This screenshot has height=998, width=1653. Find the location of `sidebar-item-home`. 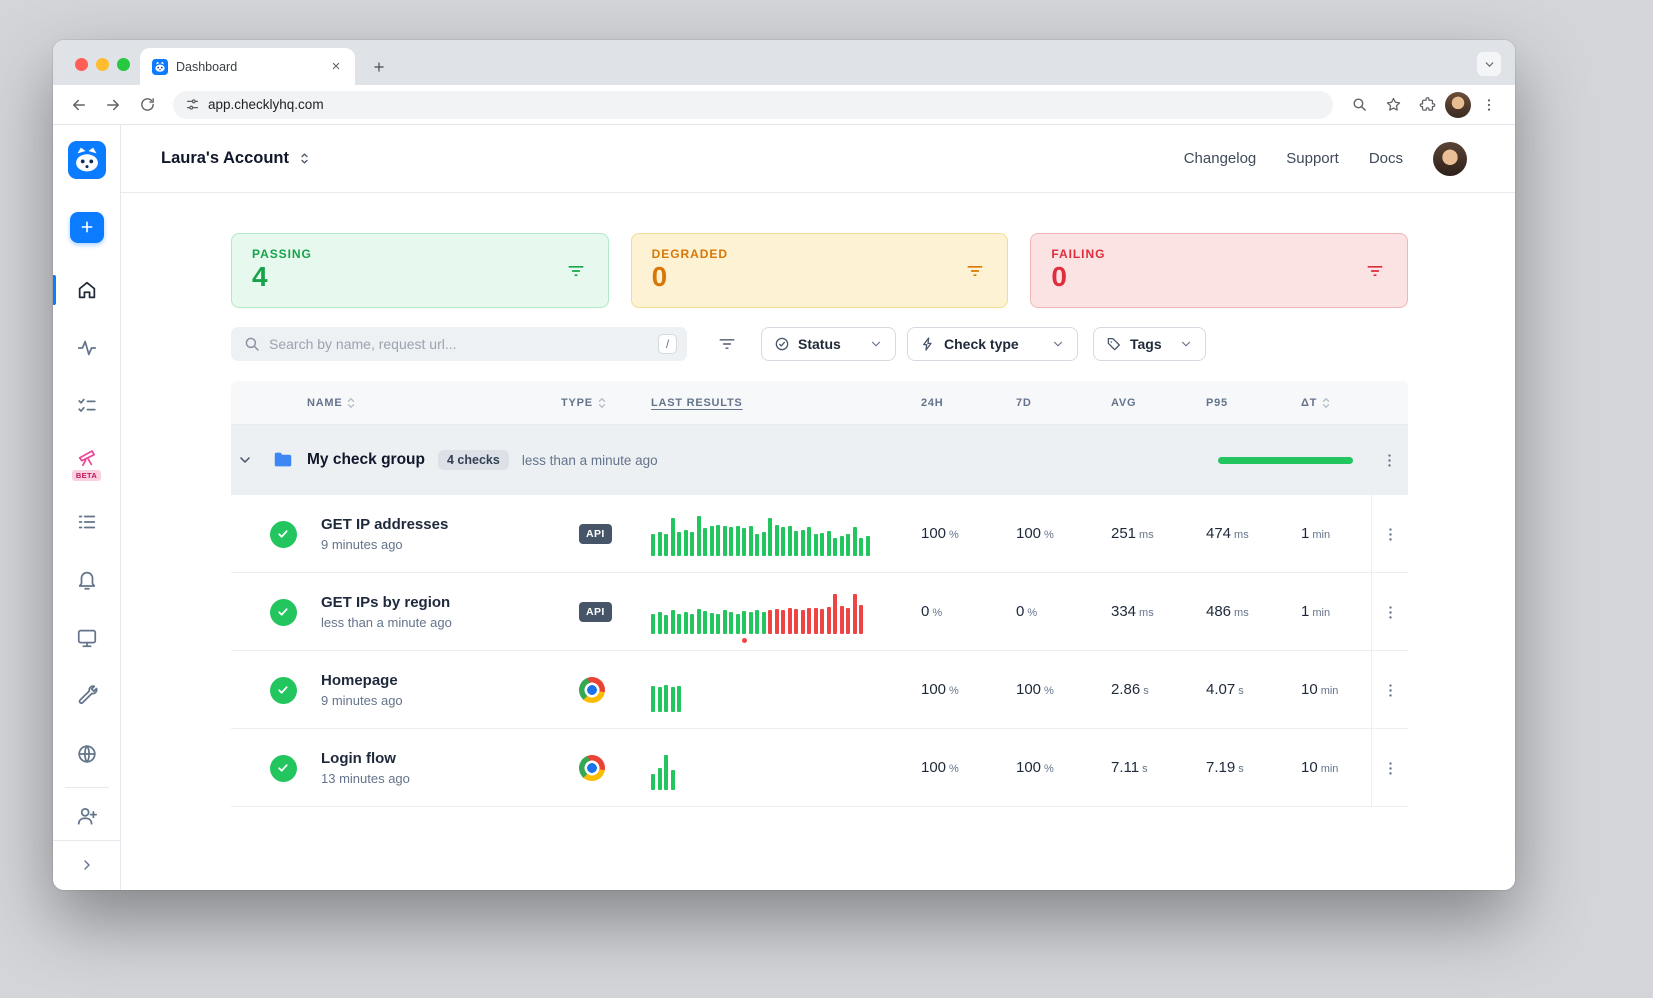

sidebar-item-home is located at coordinates (86, 290).